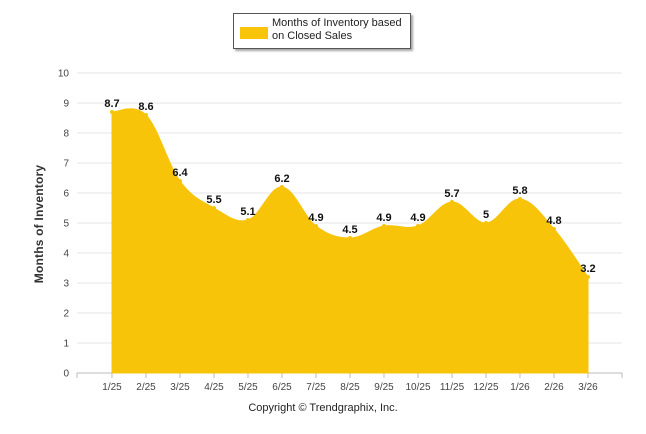 This screenshot has height=434, width=646. Describe the element at coordinates (180, 173) in the screenshot. I see `data-label: 6.4` at that location.